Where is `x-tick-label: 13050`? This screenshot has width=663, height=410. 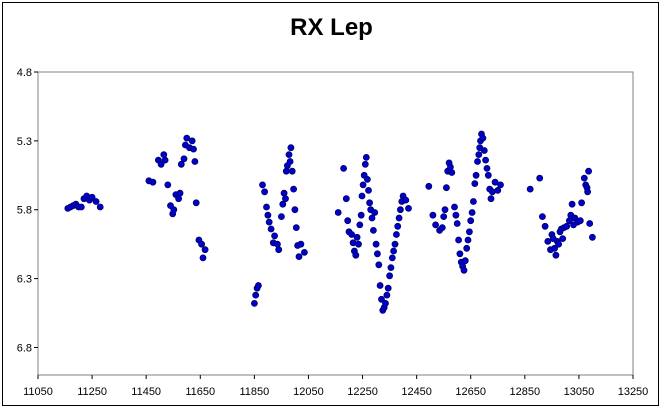
x-tick-label: 13050 is located at coordinates (579, 392).